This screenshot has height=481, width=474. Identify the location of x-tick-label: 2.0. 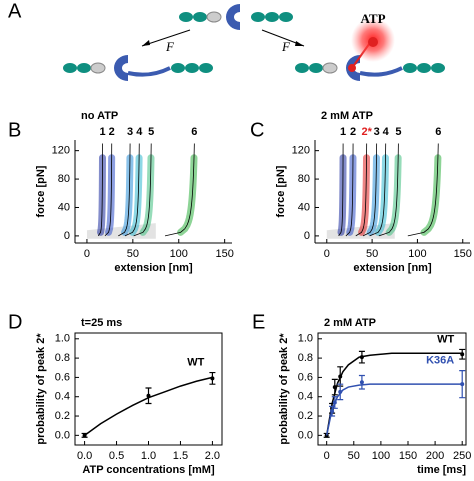
(212, 456).